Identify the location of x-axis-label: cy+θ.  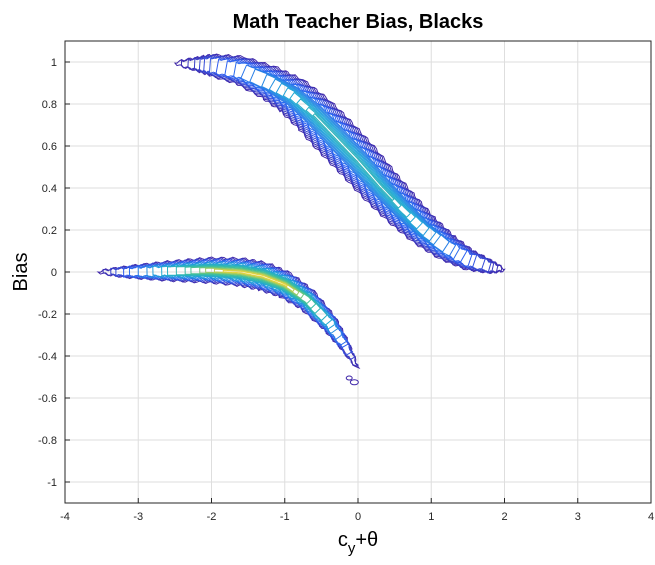
(358, 543).